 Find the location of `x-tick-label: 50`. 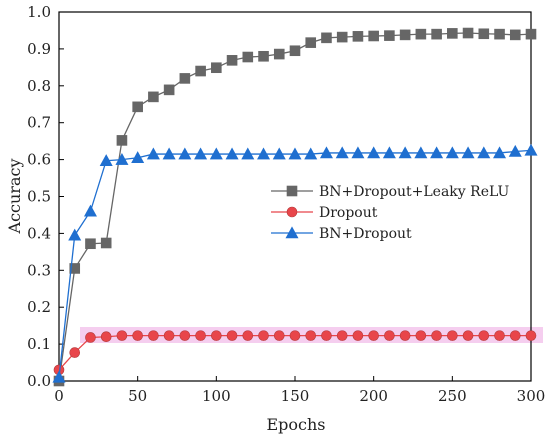

x-tick-label: 50 is located at coordinates (137, 396).